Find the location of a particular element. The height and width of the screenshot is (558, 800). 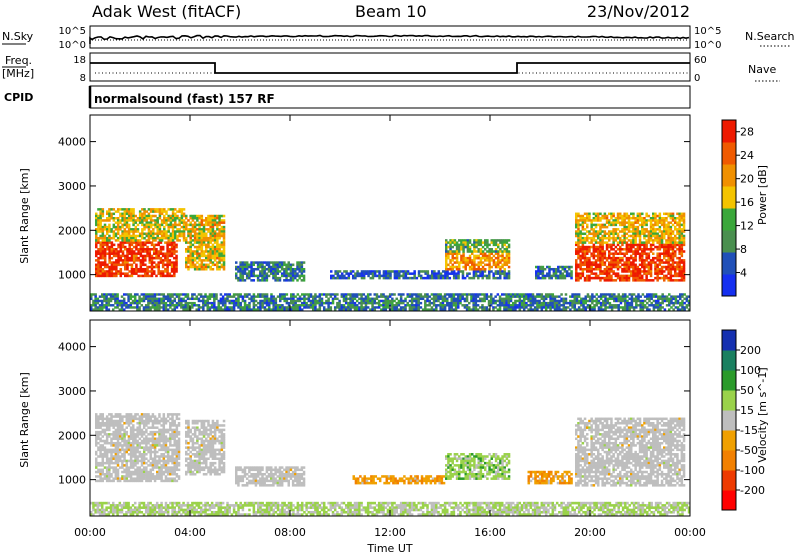

ytick-label: 4000 is located at coordinates (72, 142).